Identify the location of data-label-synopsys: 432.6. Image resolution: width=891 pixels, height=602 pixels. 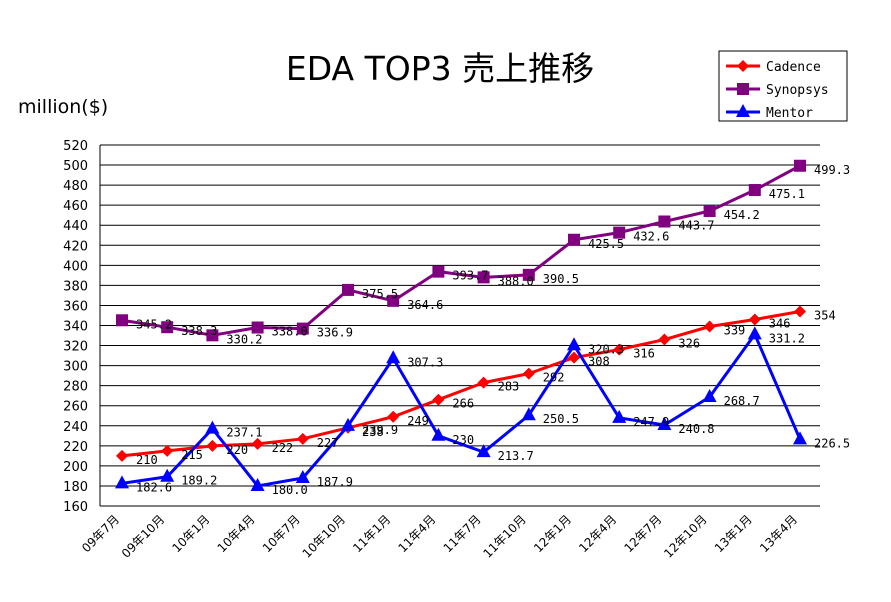
(651, 237).